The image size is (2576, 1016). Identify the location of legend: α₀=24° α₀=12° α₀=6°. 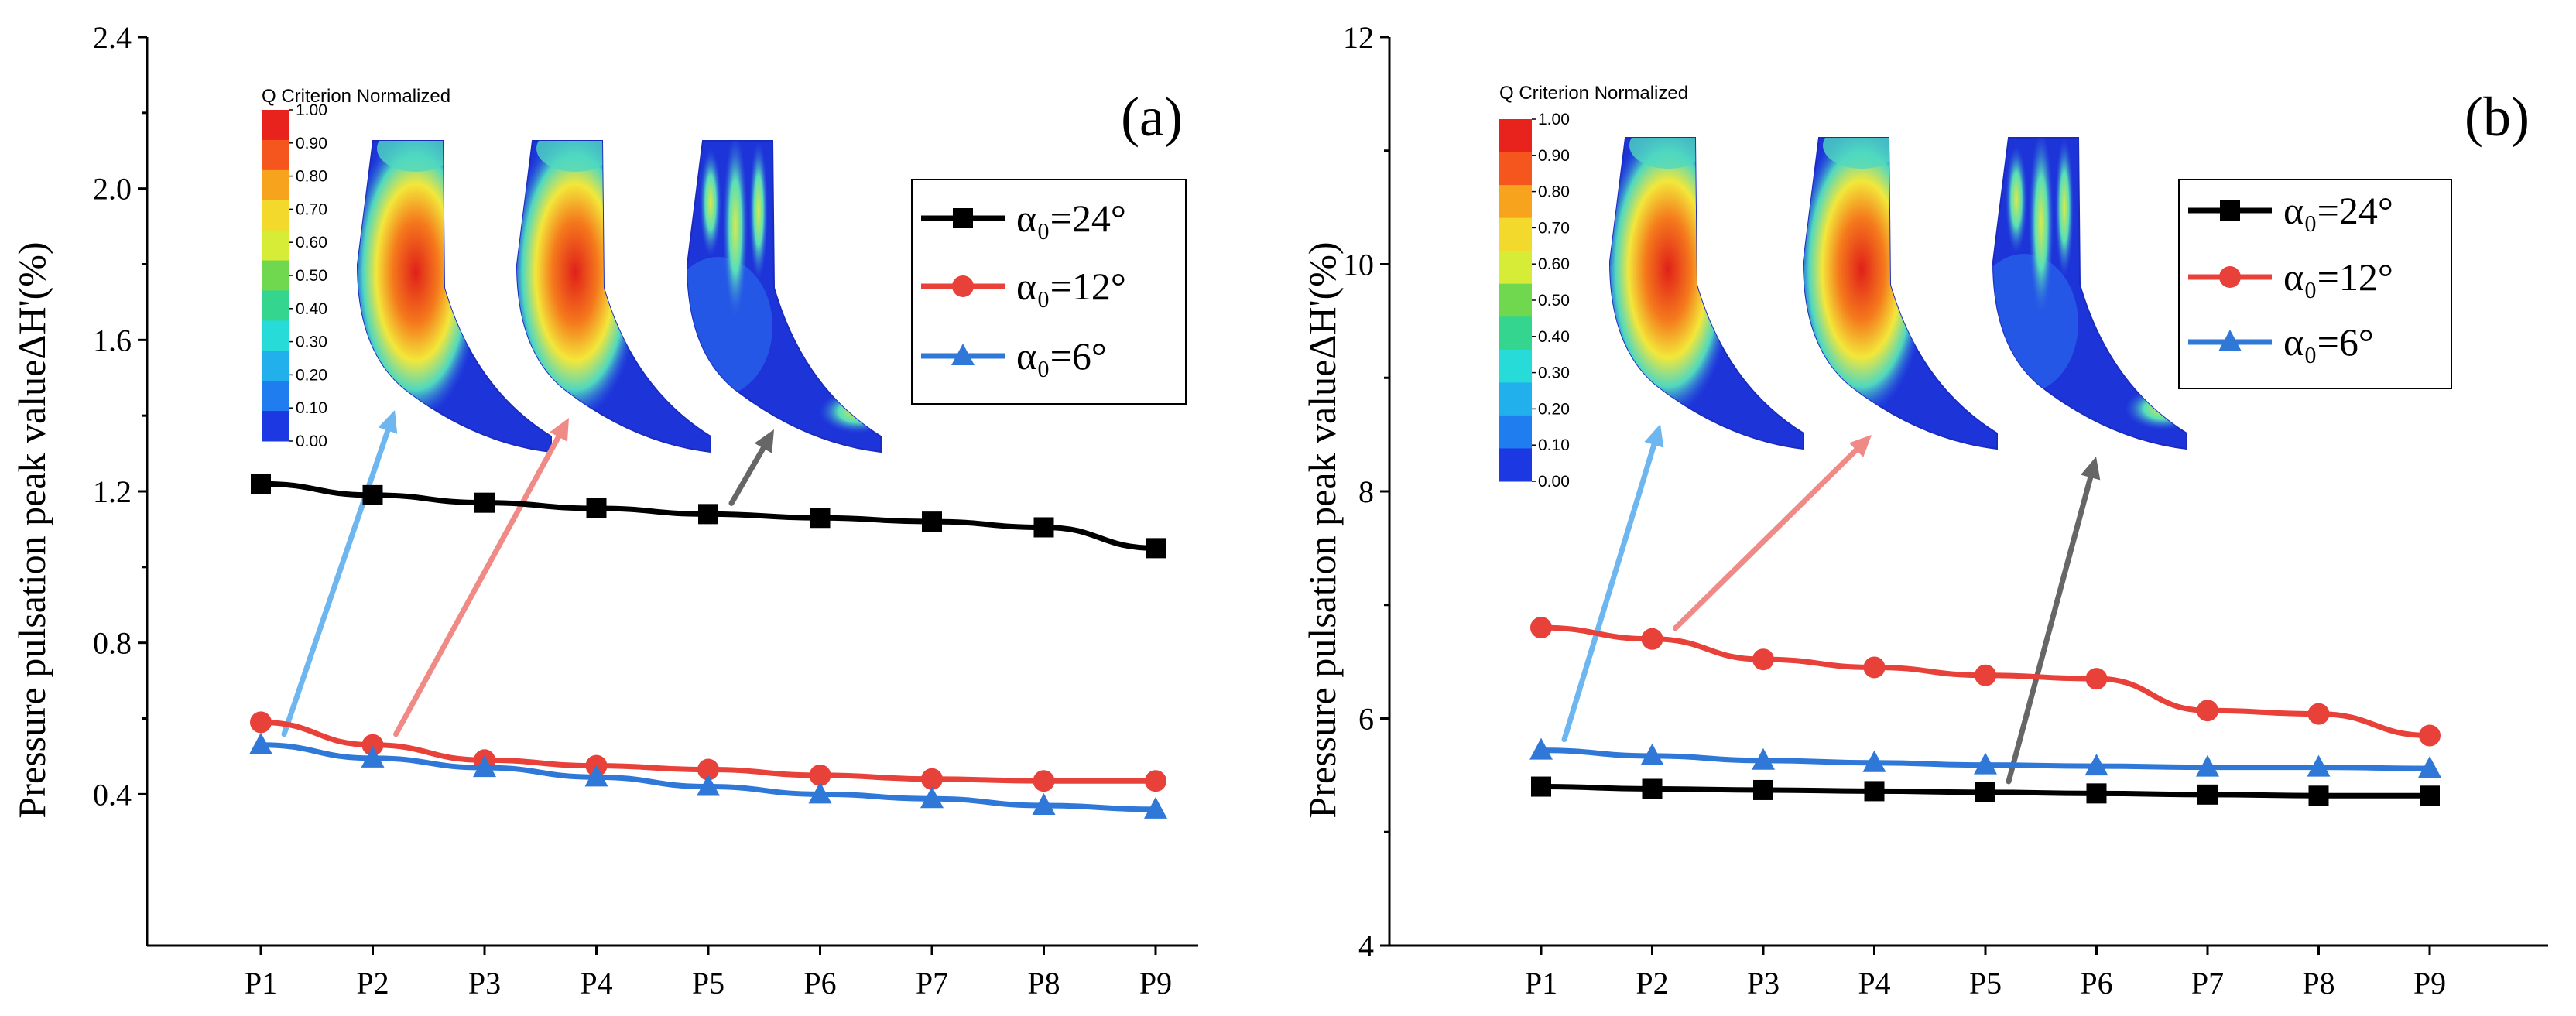
(2315, 284).